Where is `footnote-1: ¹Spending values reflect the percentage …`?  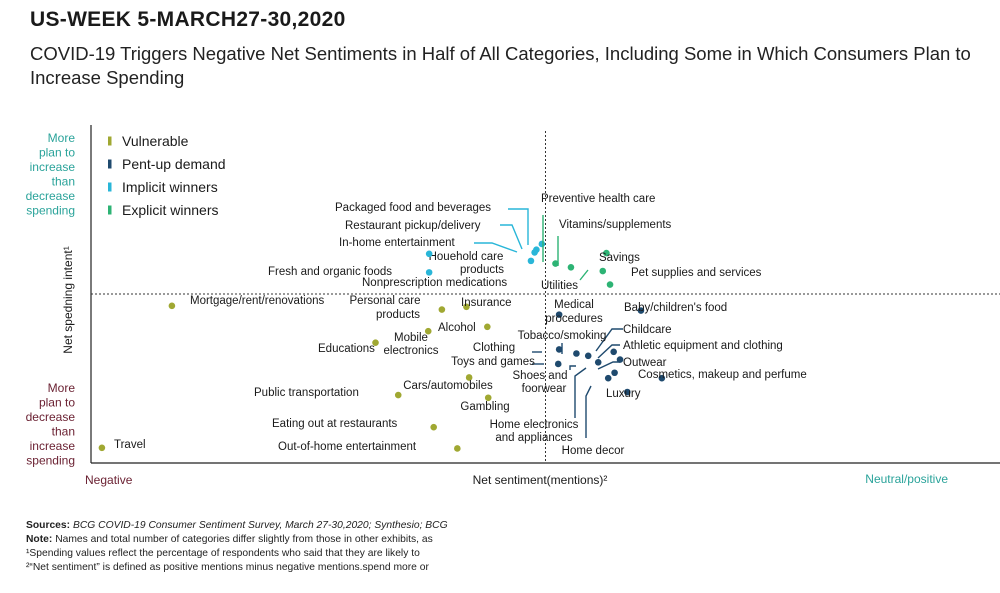 footnote-1: ¹Spending values reflect the percentage … is located at coordinates (223, 553).